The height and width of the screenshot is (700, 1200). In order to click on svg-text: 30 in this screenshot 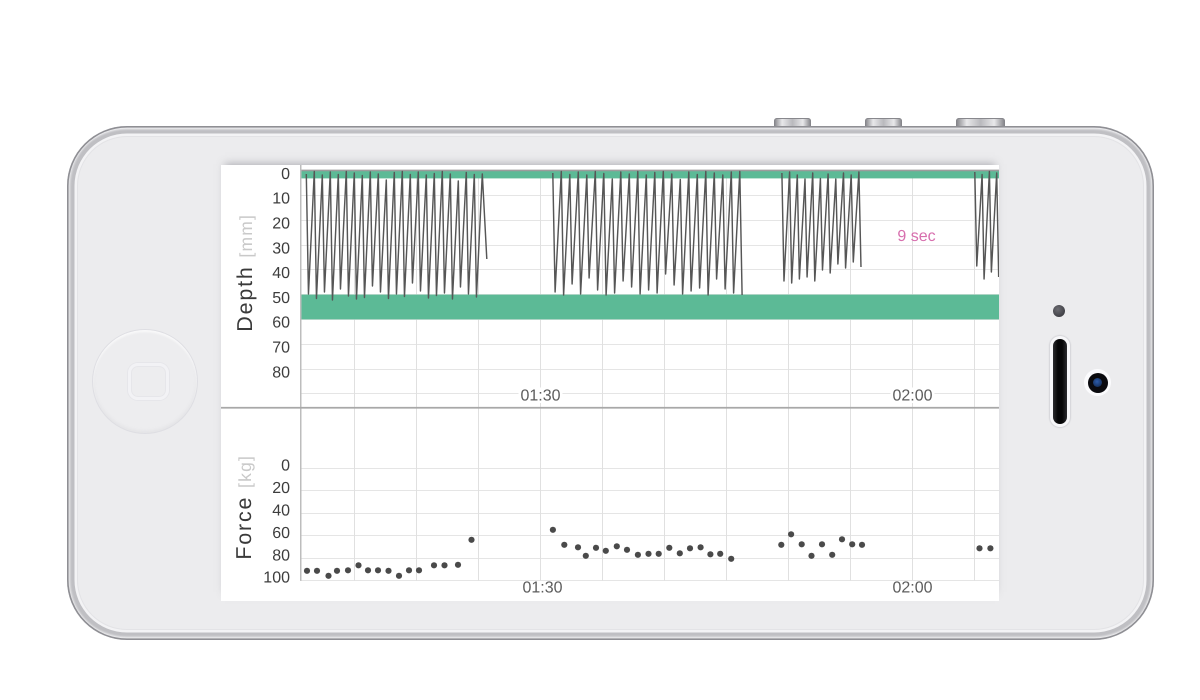, I will do `click(281, 248)`.